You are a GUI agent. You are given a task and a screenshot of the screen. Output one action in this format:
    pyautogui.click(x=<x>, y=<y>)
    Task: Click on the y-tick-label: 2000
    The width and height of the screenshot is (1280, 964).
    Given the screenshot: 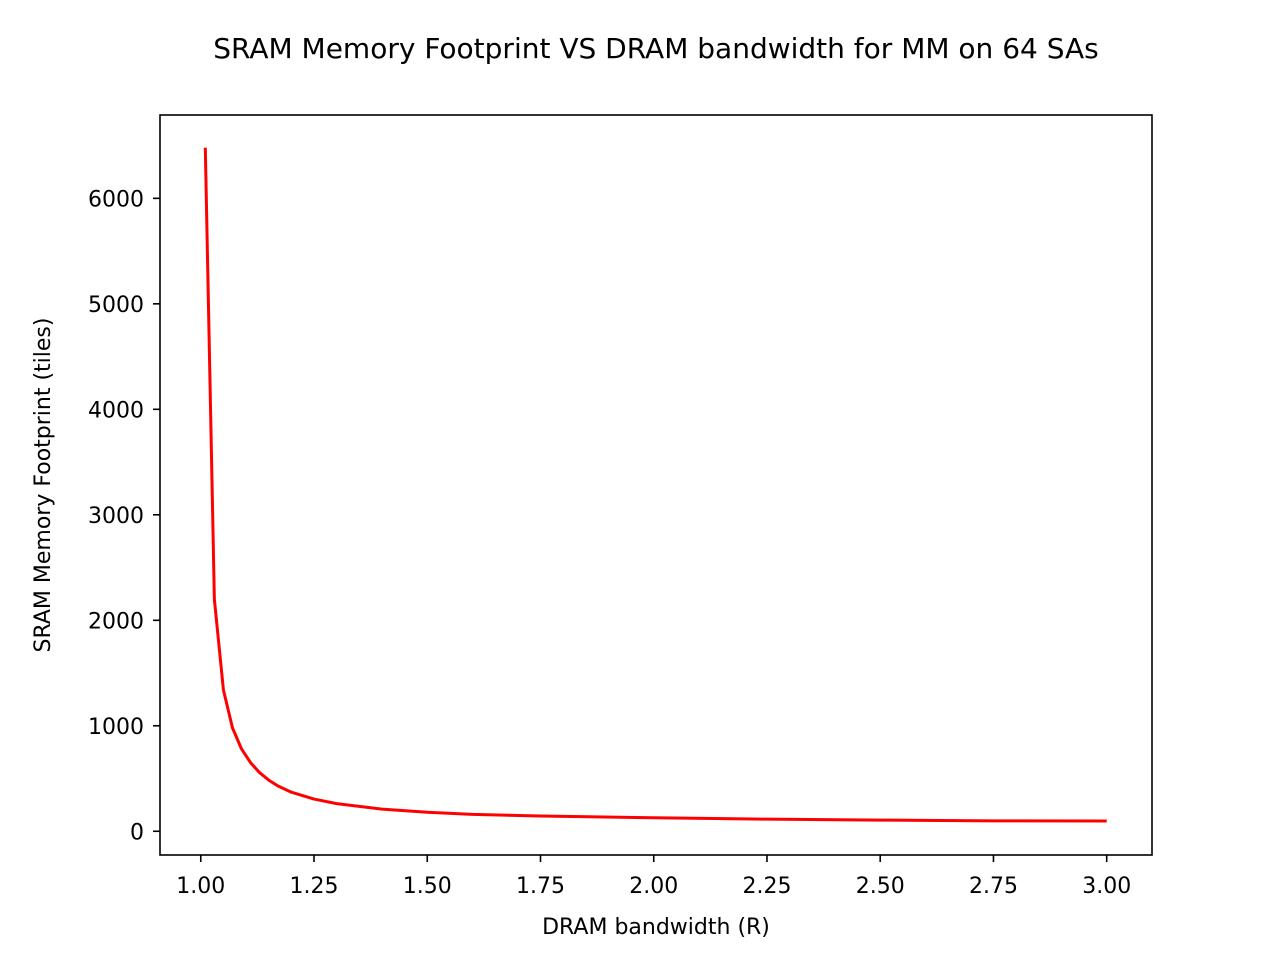 What is the action you would take?
    pyautogui.click(x=116, y=621)
    